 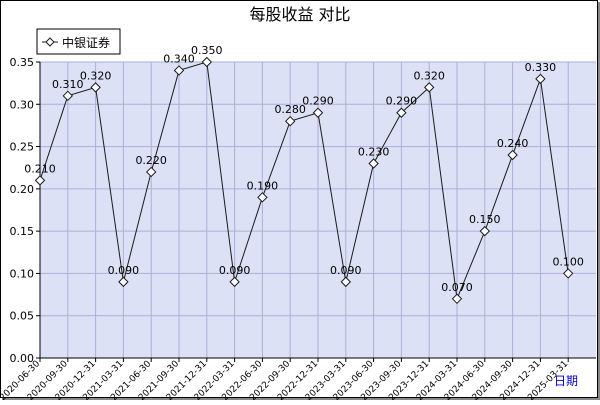 I want to click on chart-title: 每股收益 对比, so click(x=299, y=14).